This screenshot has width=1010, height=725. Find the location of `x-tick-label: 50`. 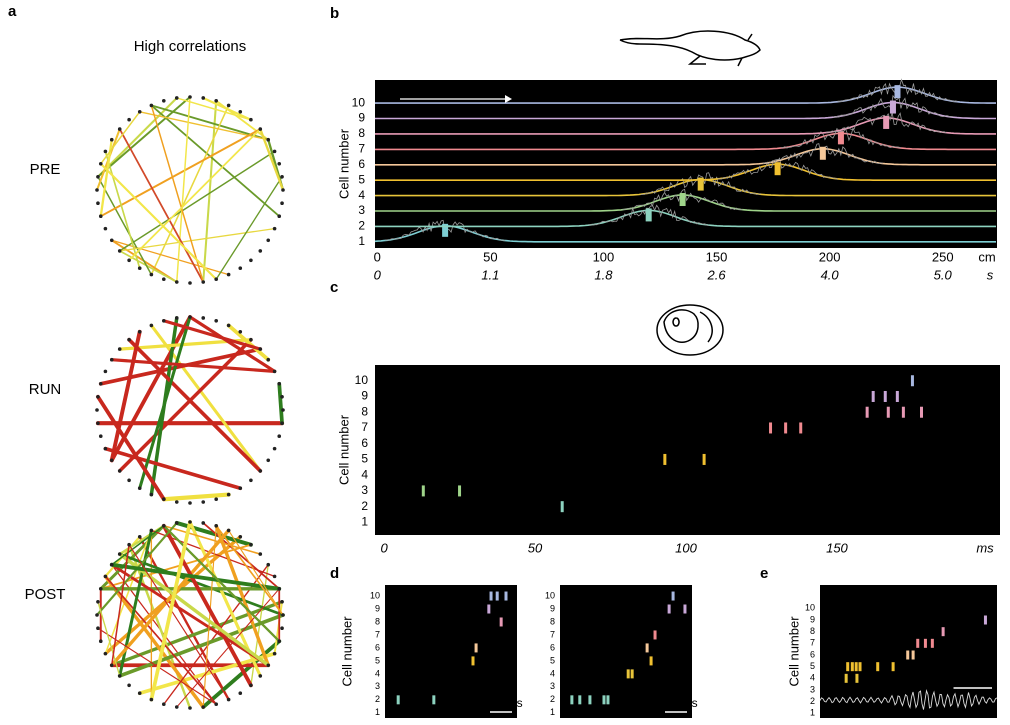

x-tick-label: 50 is located at coordinates (490, 256).